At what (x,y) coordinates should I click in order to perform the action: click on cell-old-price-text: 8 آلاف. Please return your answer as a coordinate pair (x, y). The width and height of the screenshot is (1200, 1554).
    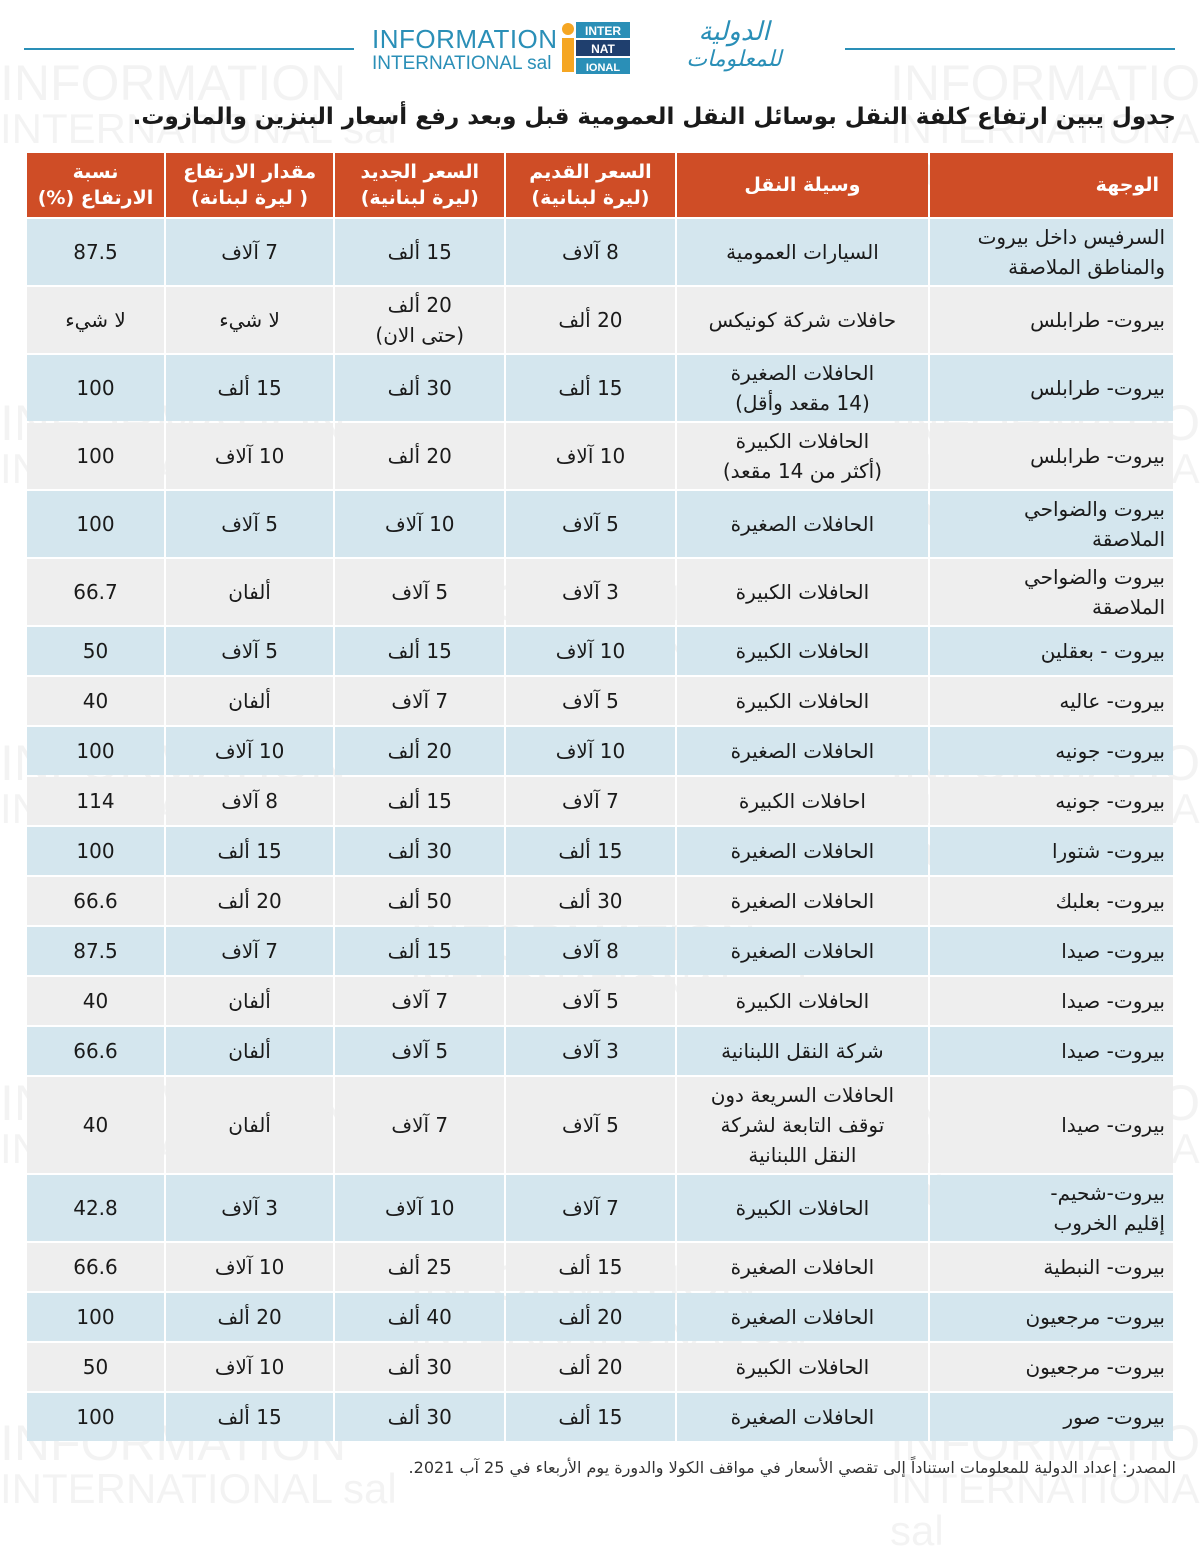
    Looking at the image, I should click on (590, 252).